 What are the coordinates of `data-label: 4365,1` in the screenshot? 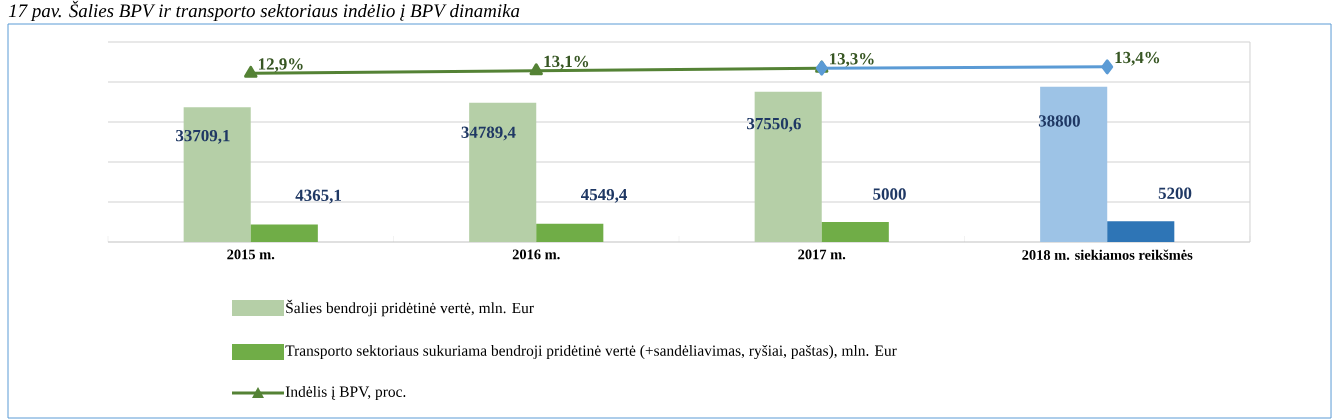 It's located at (318, 196).